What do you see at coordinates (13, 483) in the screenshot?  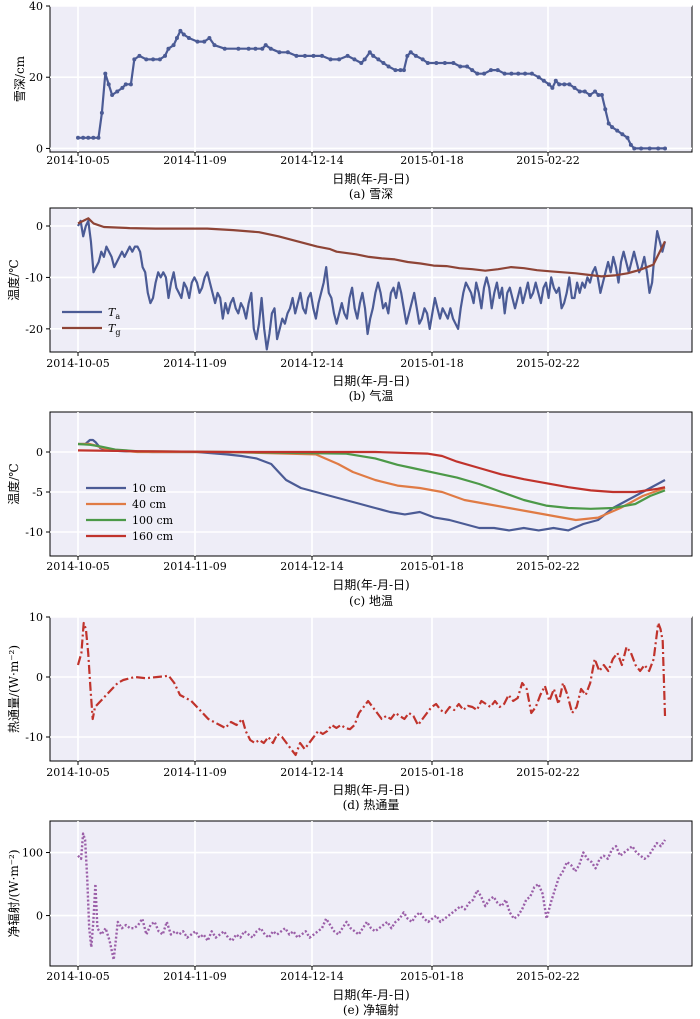 I see `y-axis-label: 温度/℃` at bounding box center [13, 483].